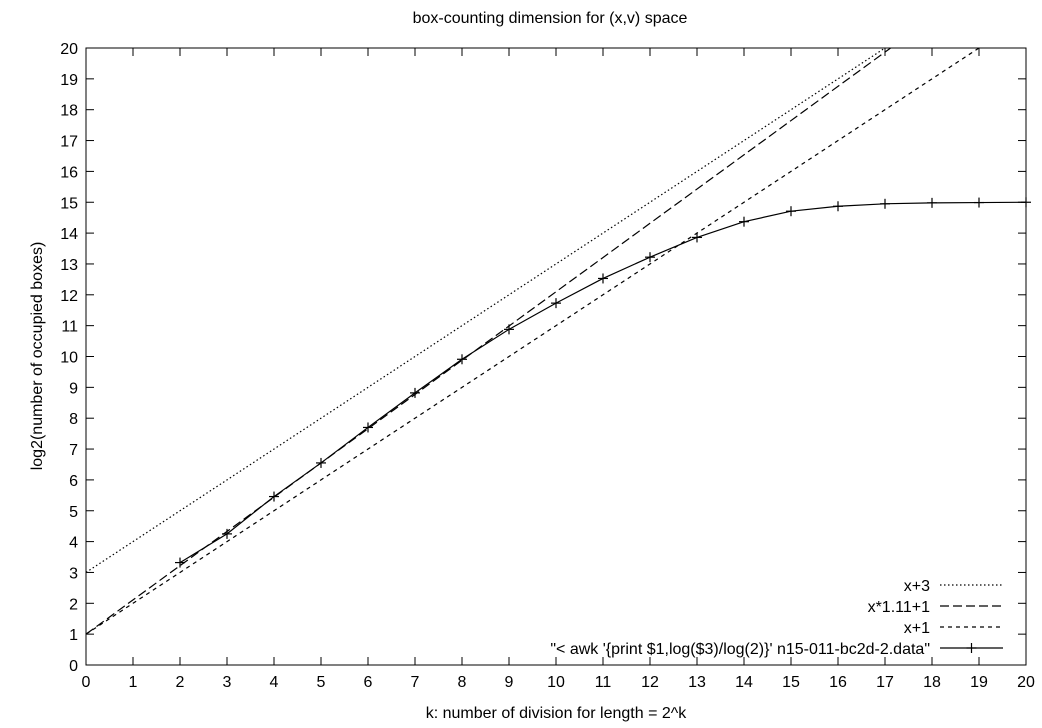  What do you see at coordinates (69, 142) in the screenshot?
I see `y-tick-label: 17` at bounding box center [69, 142].